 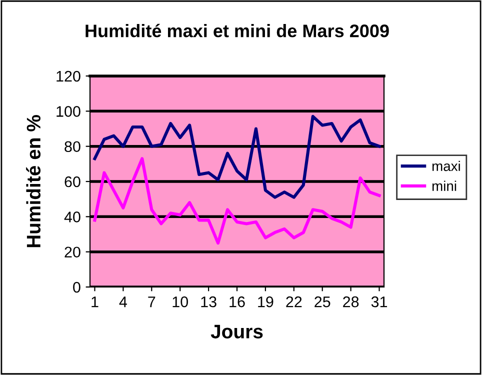 What do you see at coordinates (152, 302) in the screenshot?
I see `x-tick-label: 7` at bounding box center [152, 302].